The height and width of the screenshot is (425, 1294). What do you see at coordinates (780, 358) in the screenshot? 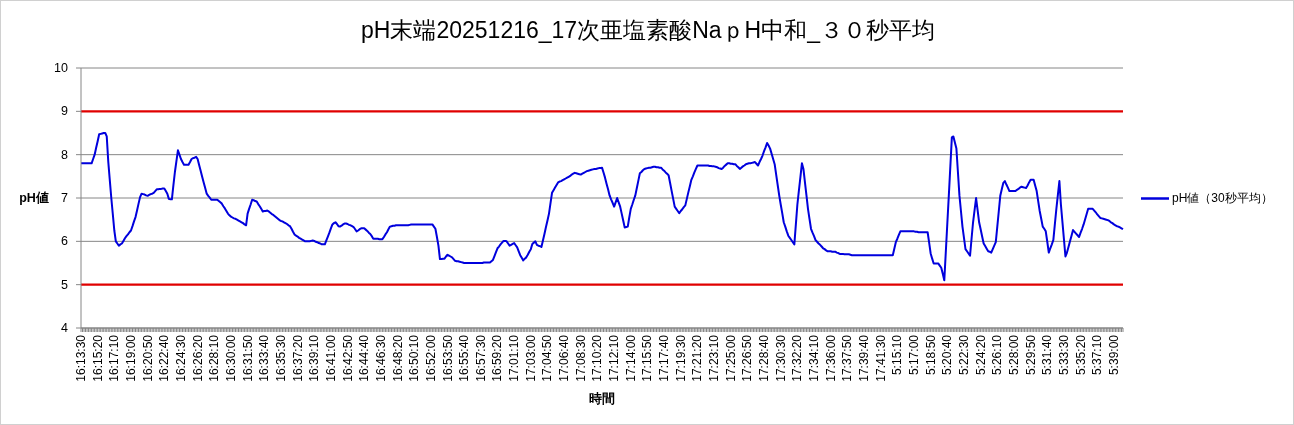
I see `x-tick-label: 17:30:30` at bounding box center [780, 358].